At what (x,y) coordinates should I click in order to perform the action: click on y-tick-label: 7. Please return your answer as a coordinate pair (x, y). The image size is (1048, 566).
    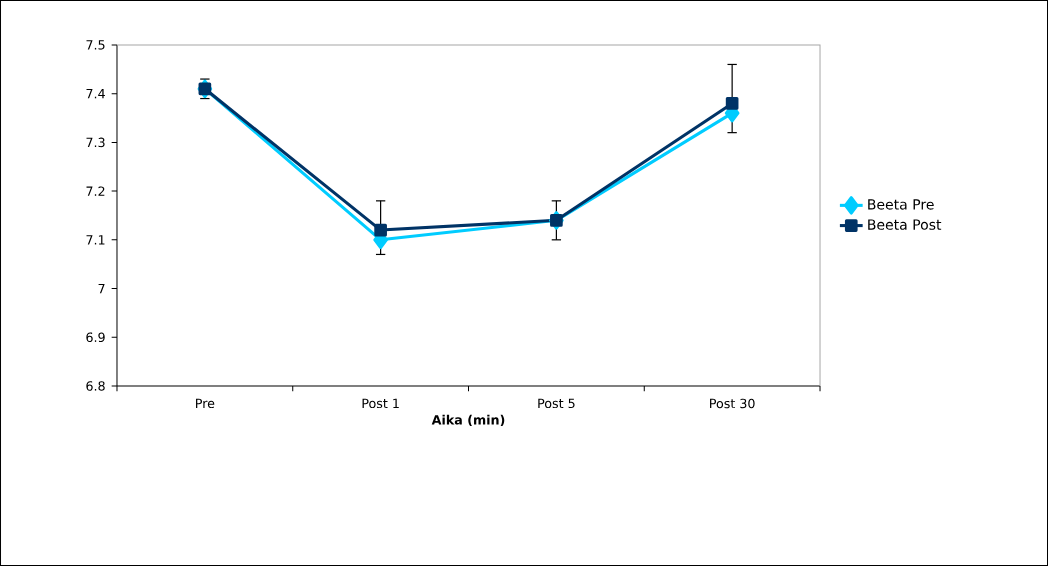
    Looking at the image, I should click on (101, 288).